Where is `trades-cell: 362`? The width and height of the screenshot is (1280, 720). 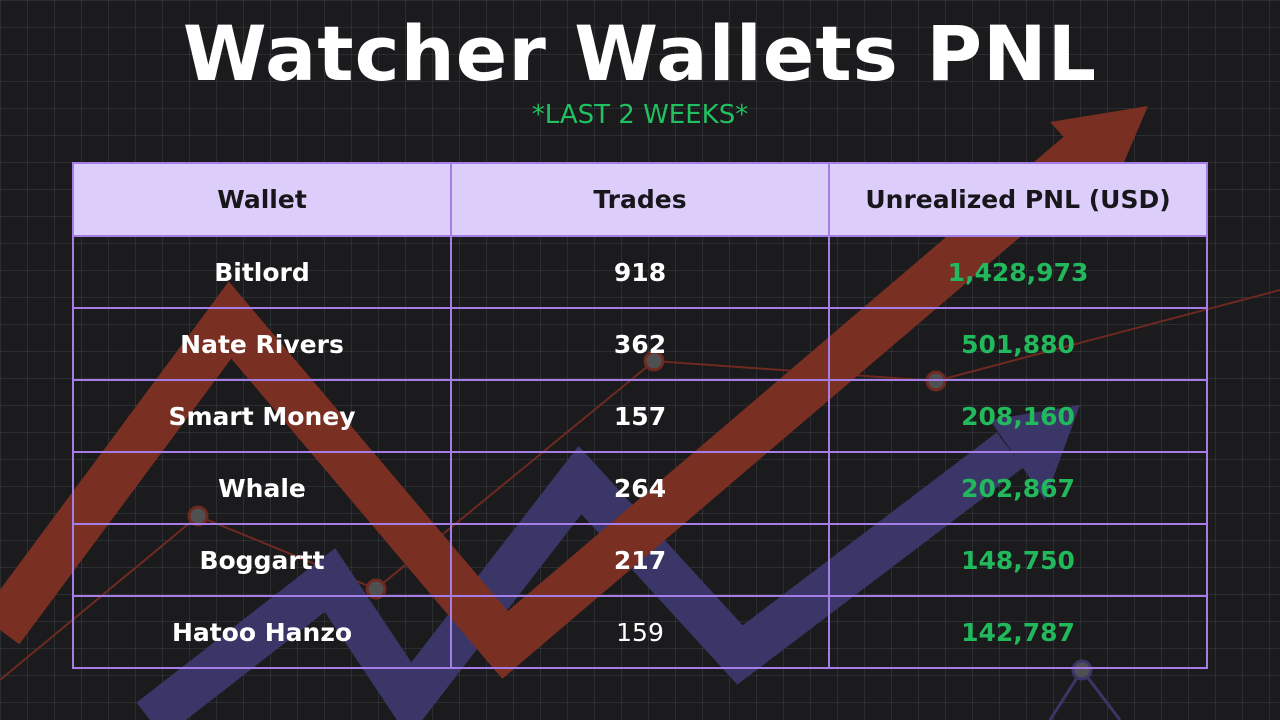 trades-cell: 362 is located at coordinates (640, 344).